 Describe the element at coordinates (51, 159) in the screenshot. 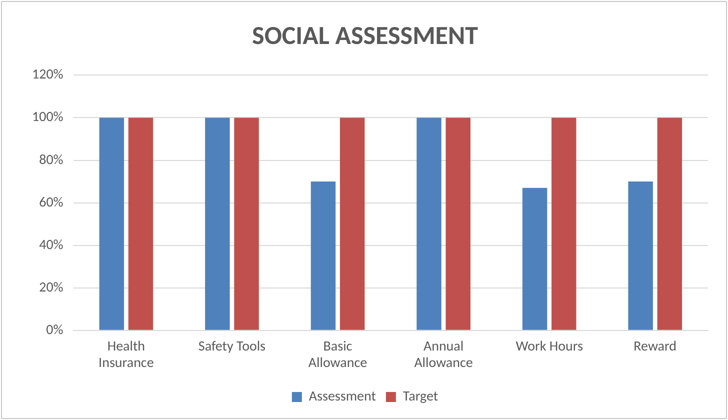

I see `y-tick-label: 80%` at that location.